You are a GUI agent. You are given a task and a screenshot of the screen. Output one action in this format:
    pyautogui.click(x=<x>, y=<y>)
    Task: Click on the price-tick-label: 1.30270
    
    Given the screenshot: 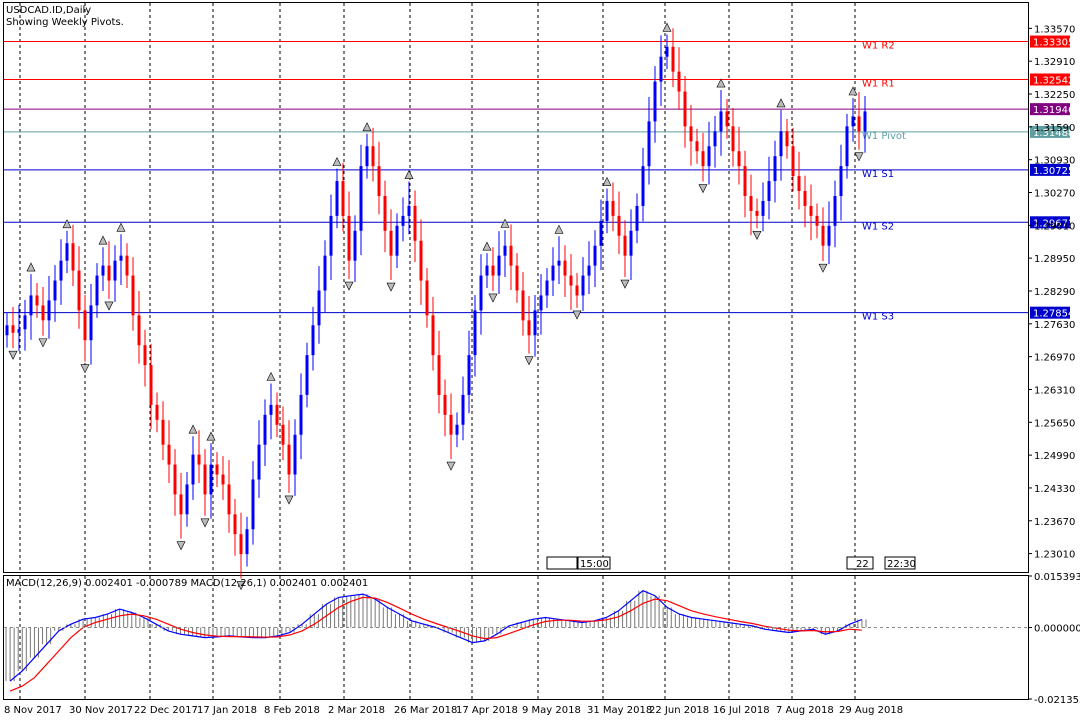 What is the action you would take?
    pyautogui.click(x=1054, y=194)
    